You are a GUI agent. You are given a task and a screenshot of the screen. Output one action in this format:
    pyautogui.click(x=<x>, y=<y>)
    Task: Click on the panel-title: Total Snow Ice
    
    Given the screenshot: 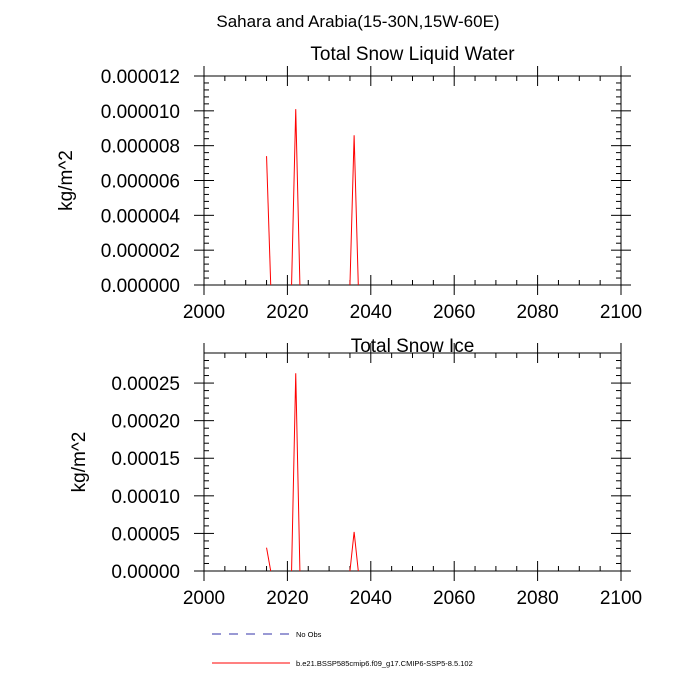 What is the action you would take?
    pyautogui.click(x=413, y=346)
    